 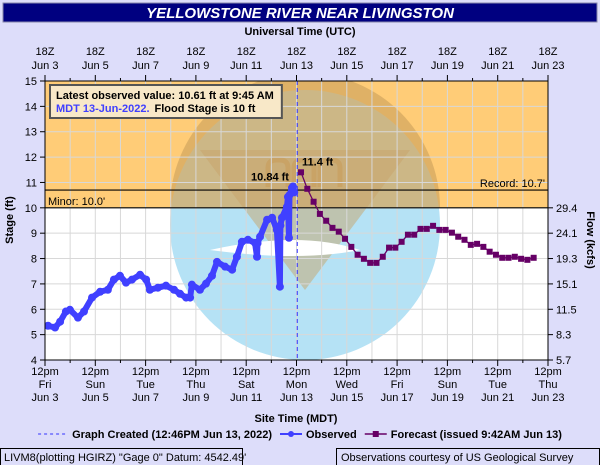 I want to click on title-bar, so click(x=300, y=12).